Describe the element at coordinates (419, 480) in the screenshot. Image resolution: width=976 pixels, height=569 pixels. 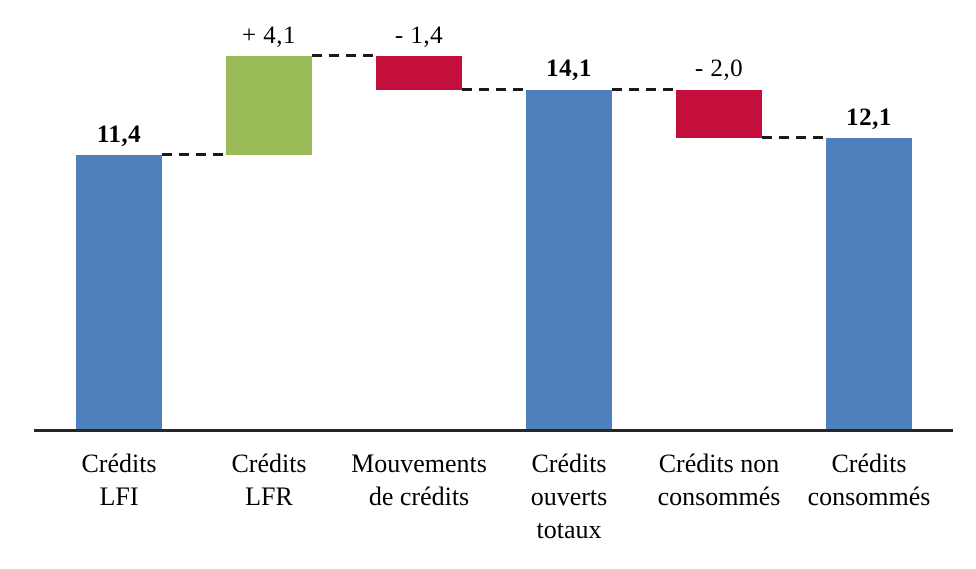
I see `category-label-mouvements-de-credits: Mouvements de crédits` at that location.